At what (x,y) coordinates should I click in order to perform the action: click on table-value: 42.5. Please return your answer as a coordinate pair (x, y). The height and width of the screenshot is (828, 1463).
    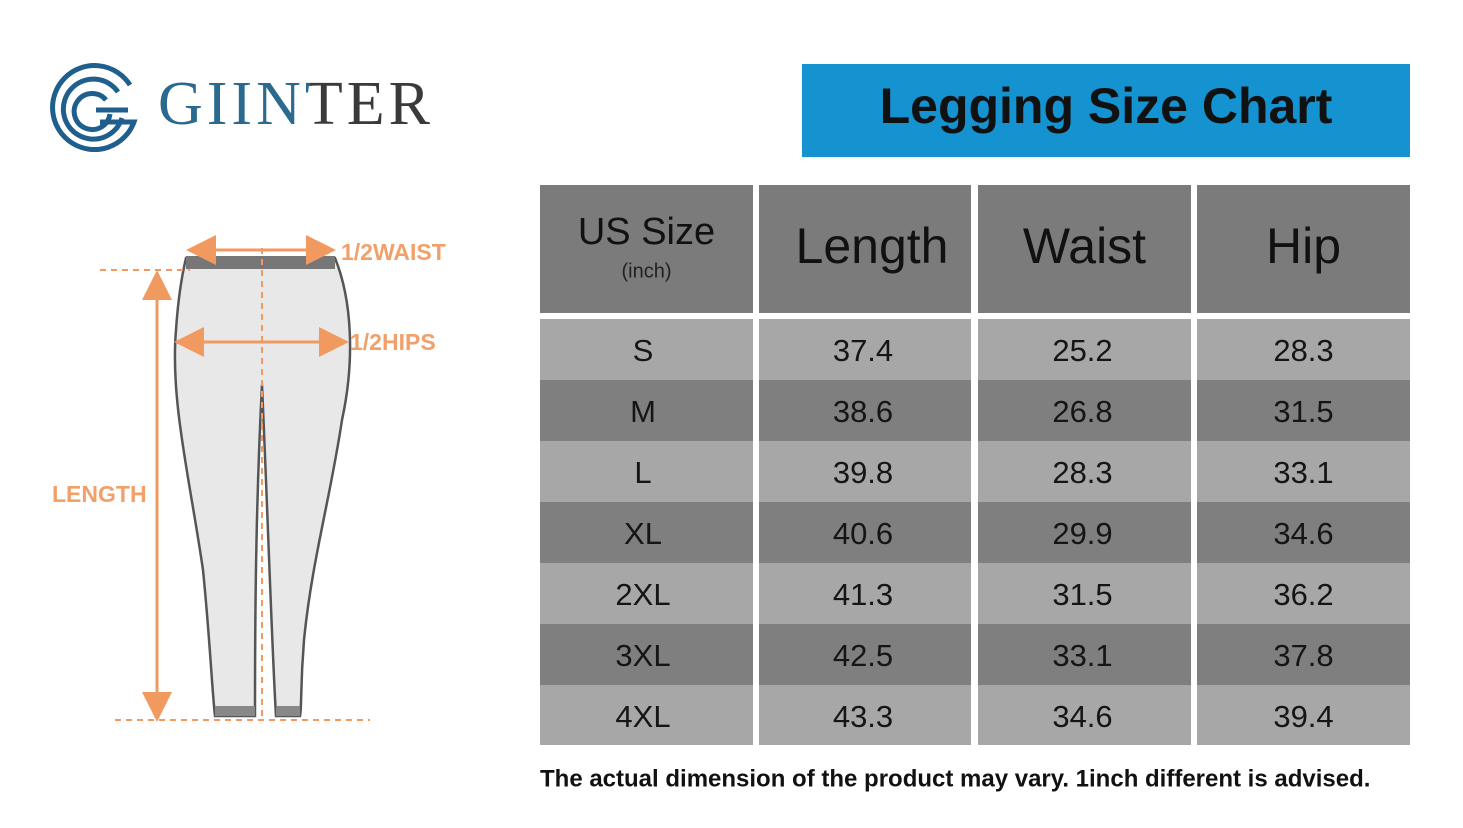
    Looking at the image, I should click on (863, 655).